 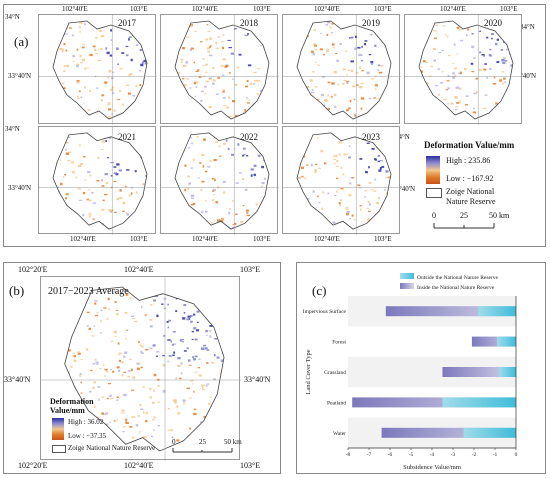 I want to click on category-label: Water, so click(x=339, y=434).